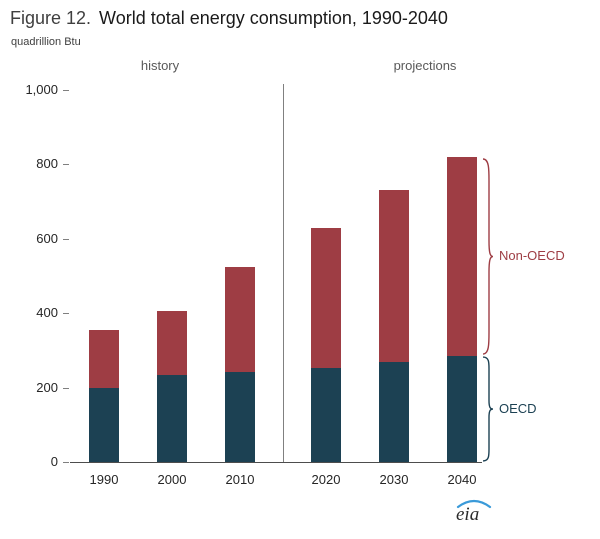 This screenshot has width=600, height=539. I want to click on x-axis-line, so click(276, 462).